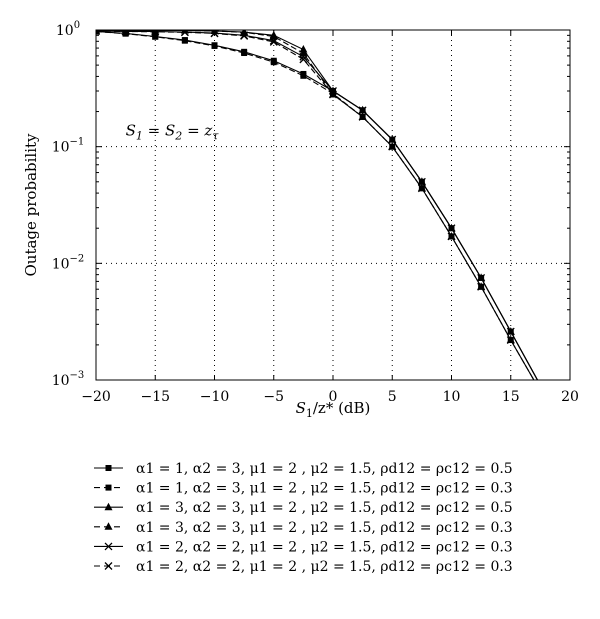  Describe the element at coordinates (215, 397) in the screenshot. I see `x-tick-label: −10` at that location.